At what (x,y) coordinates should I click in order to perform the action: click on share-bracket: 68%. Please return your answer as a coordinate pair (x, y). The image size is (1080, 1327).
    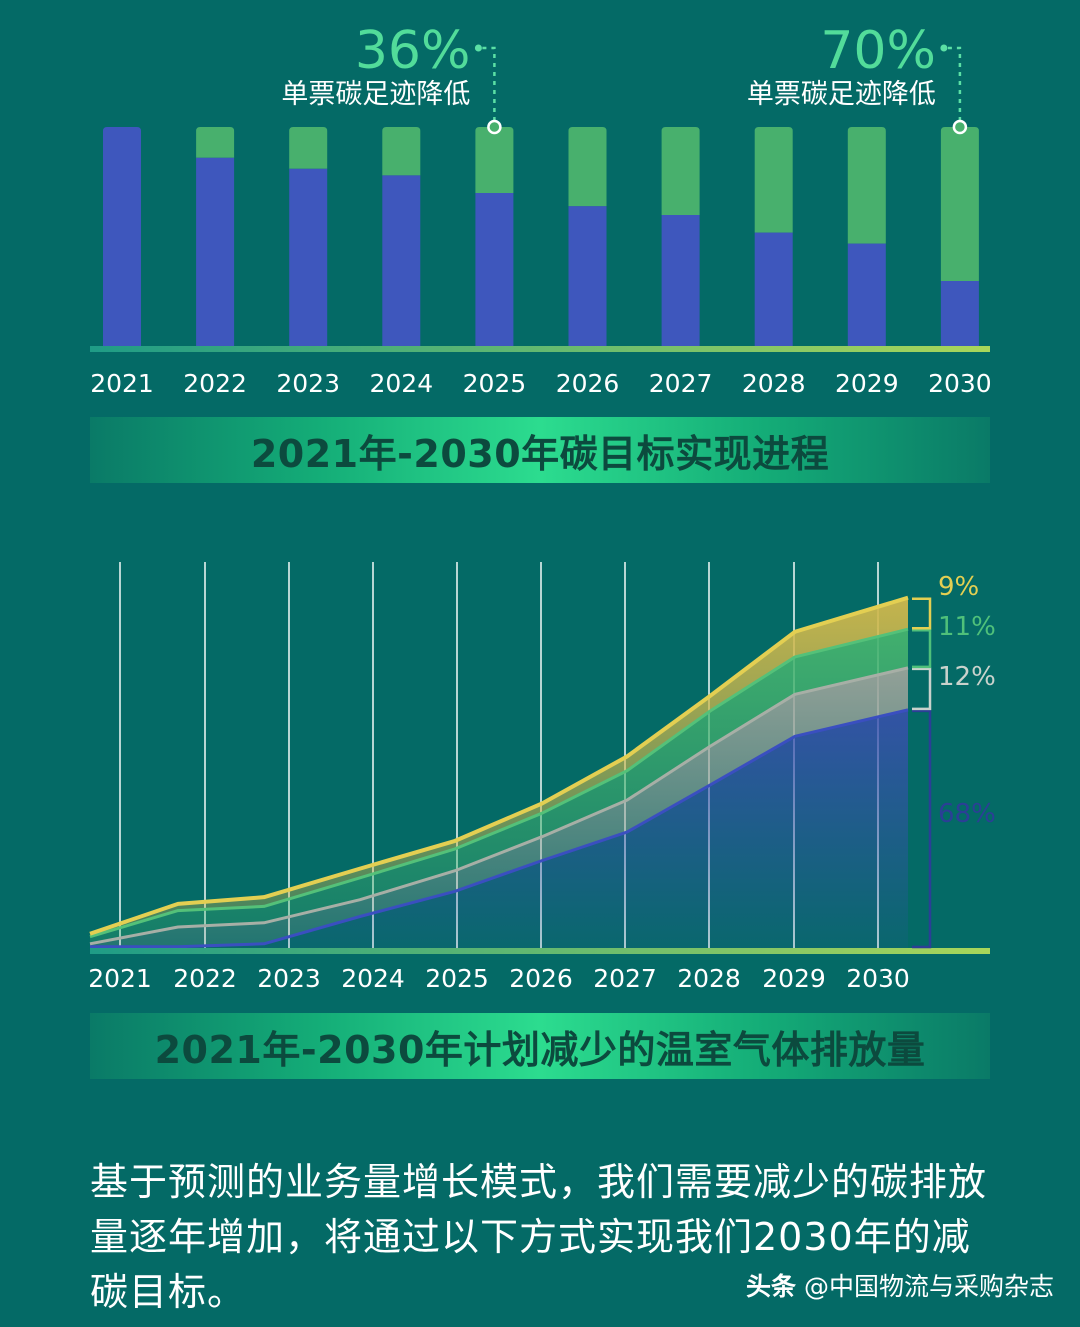
    Looking at the image, I should click on (954, 829).